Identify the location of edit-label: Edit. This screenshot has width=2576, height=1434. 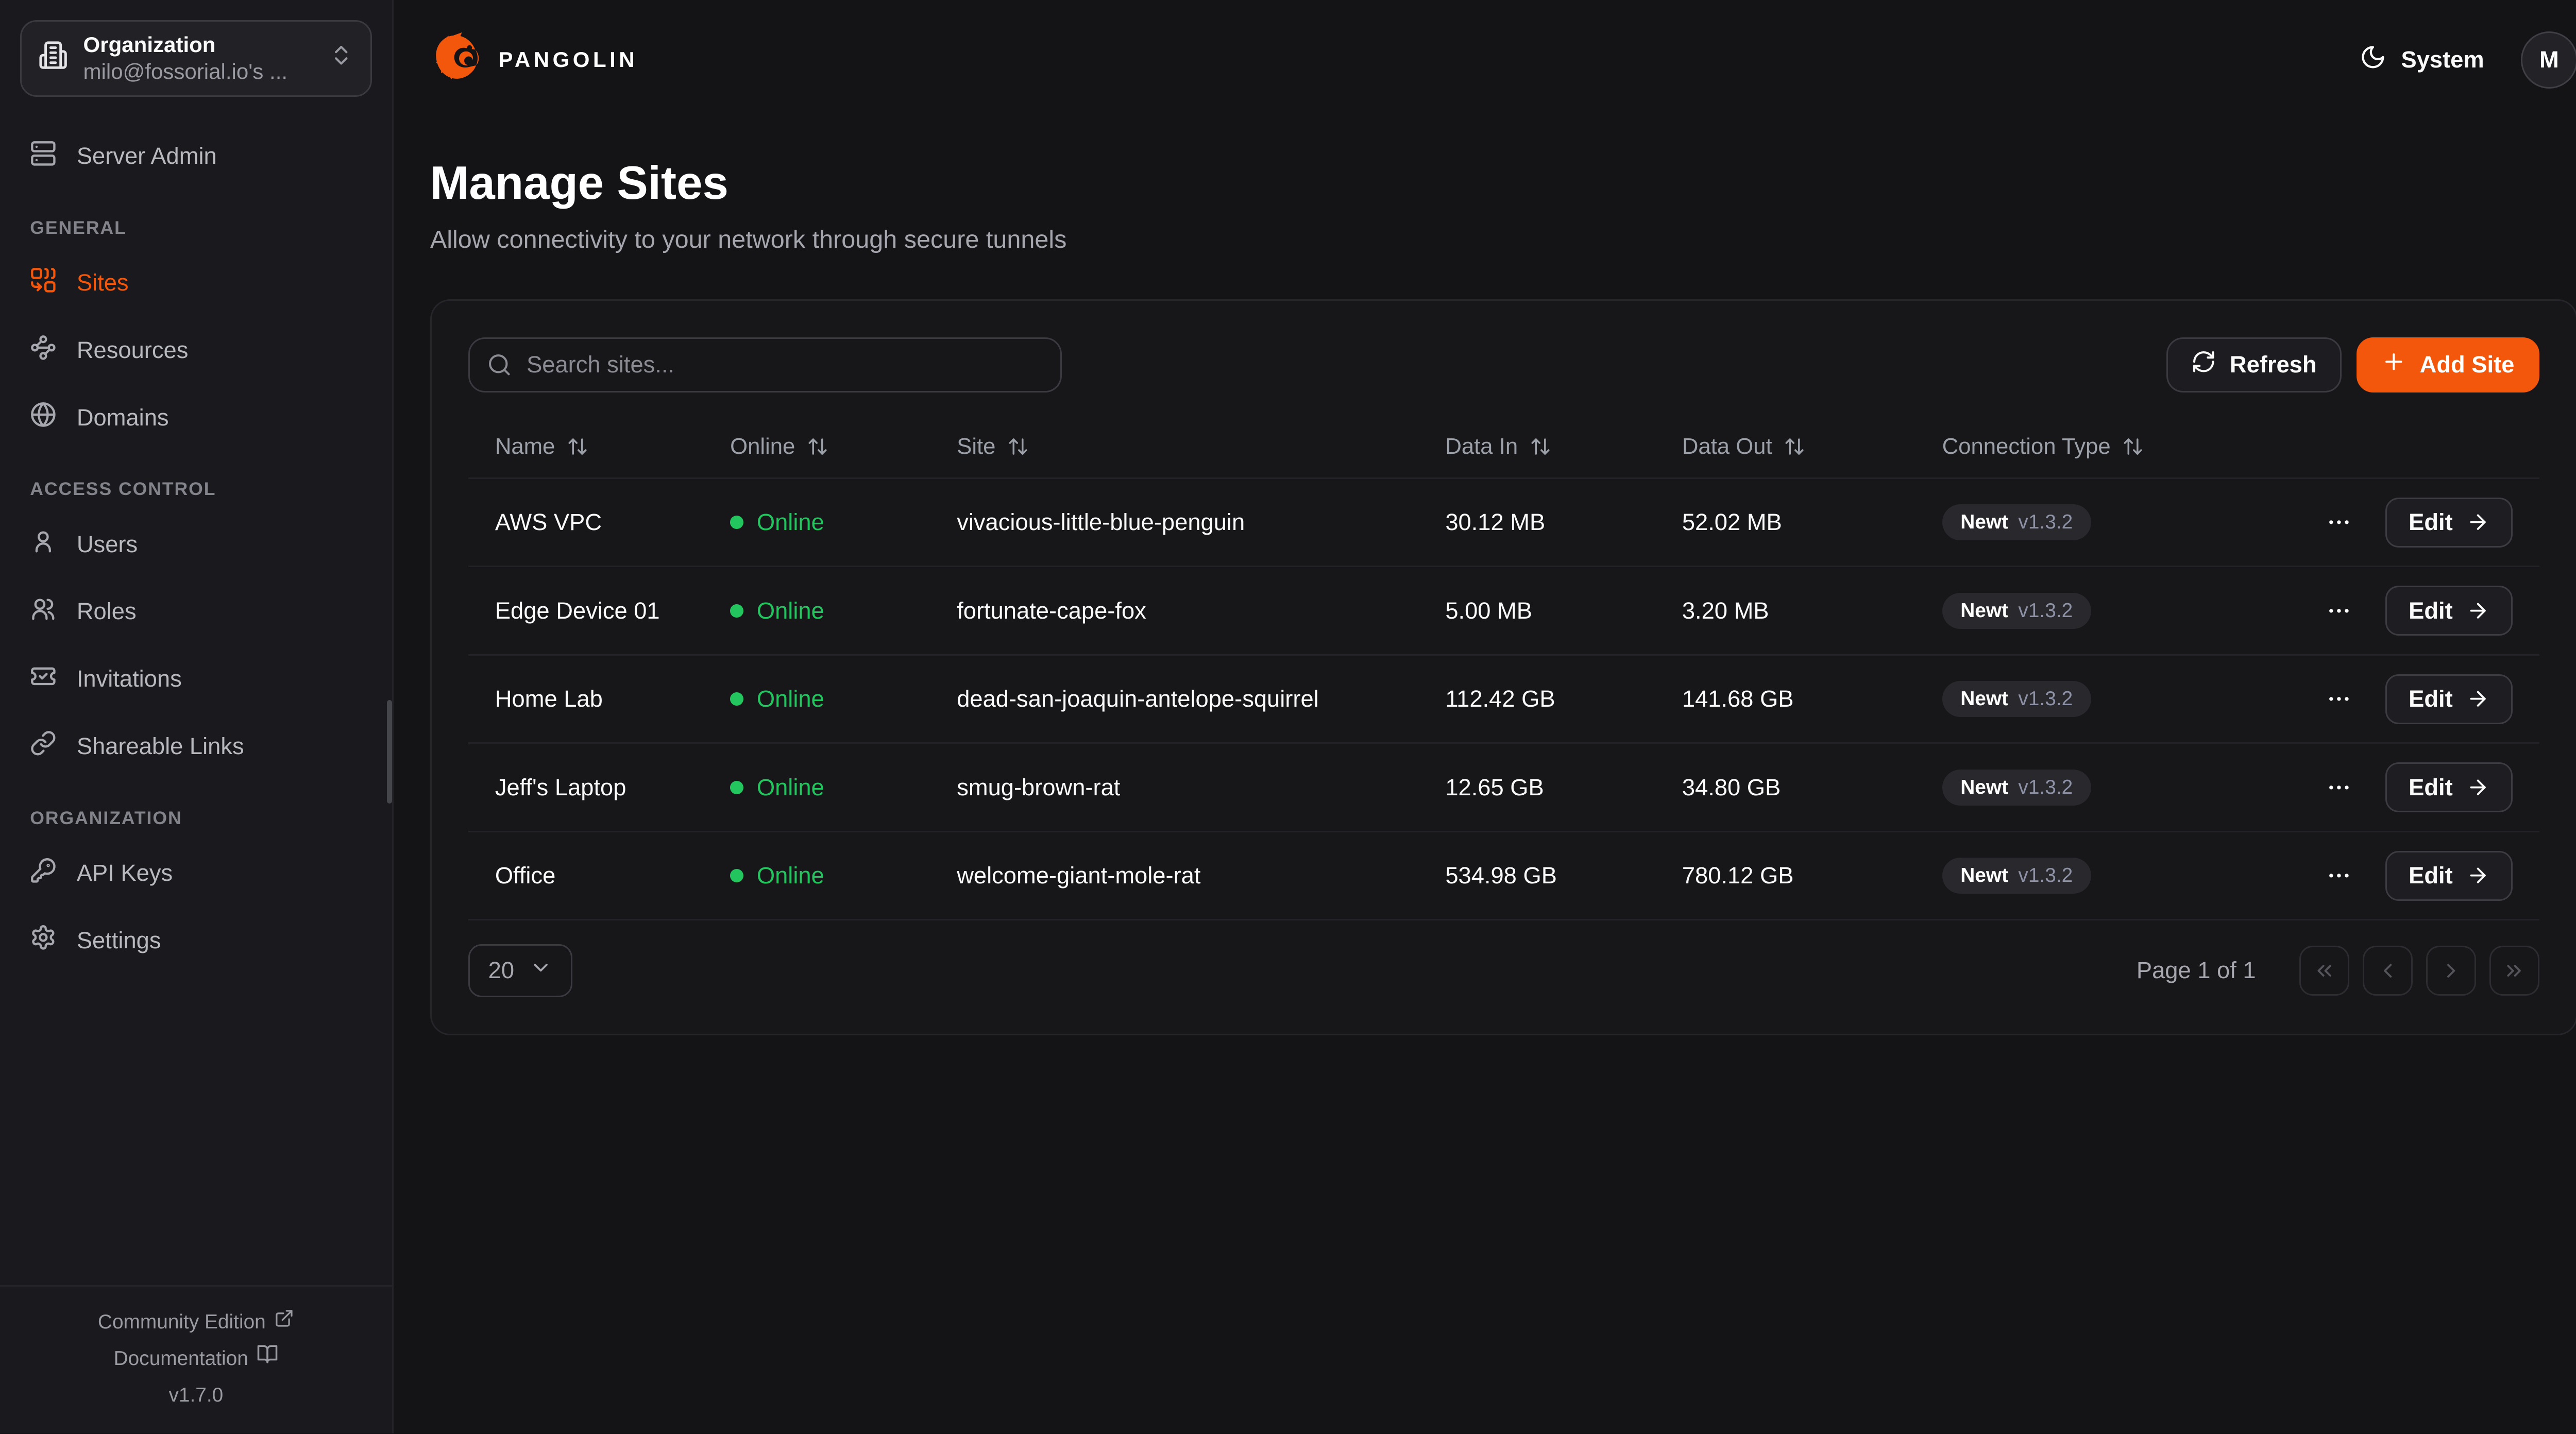
(2431, 699).